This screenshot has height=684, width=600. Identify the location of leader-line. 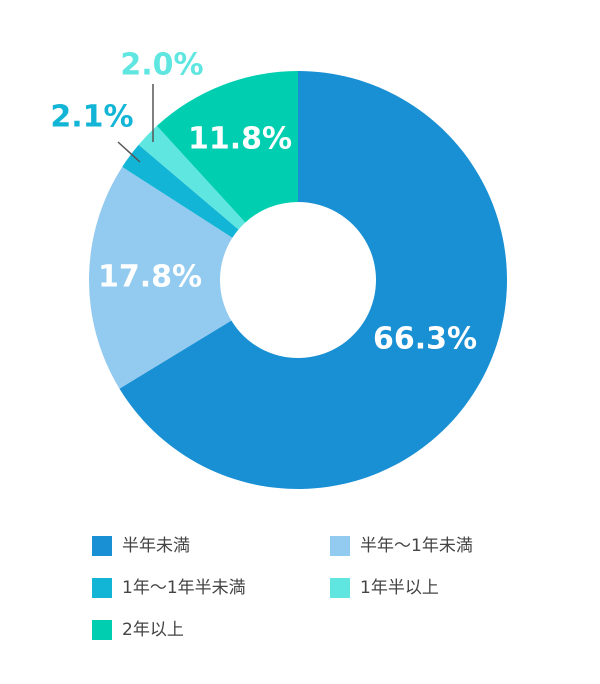
(129, 152).